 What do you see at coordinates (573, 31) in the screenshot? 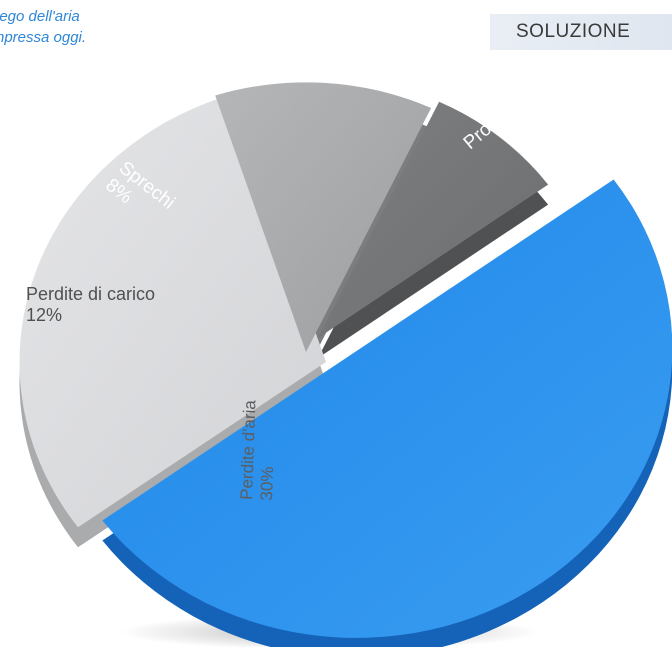
I see `solution-label: SOLUZIONE` at bounding box center [573, 31].